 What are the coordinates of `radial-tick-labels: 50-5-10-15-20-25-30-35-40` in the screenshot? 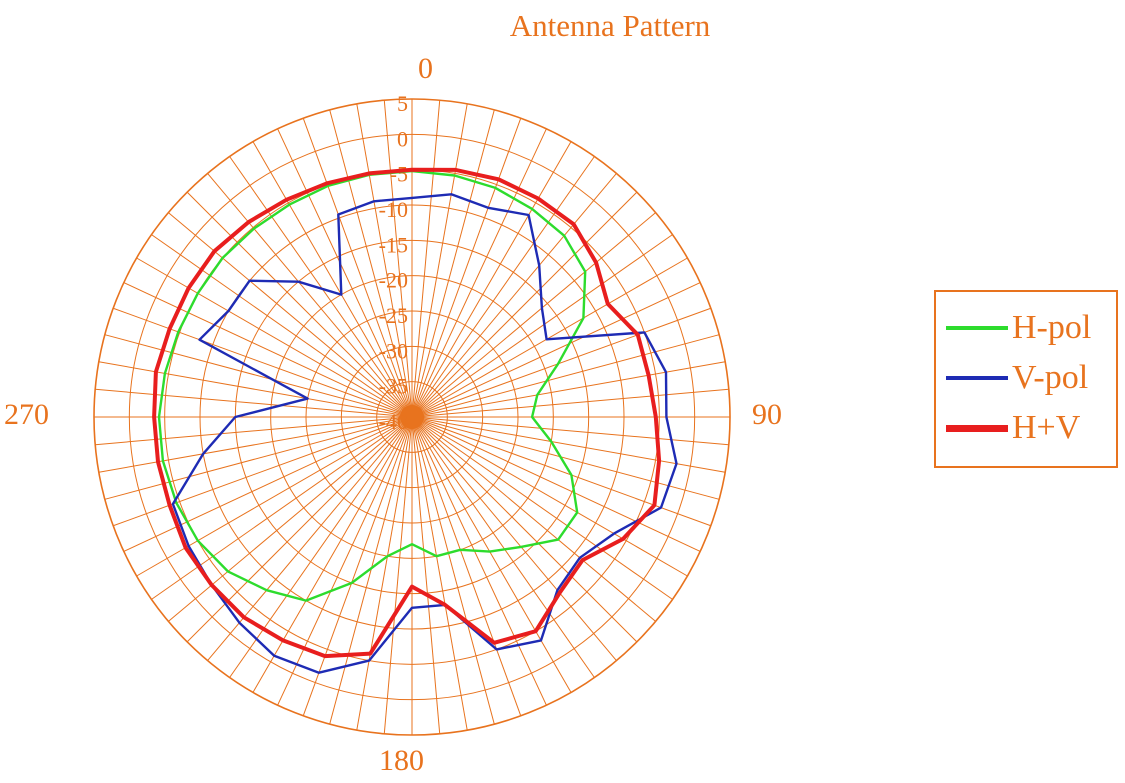 It's located at (393, 262).